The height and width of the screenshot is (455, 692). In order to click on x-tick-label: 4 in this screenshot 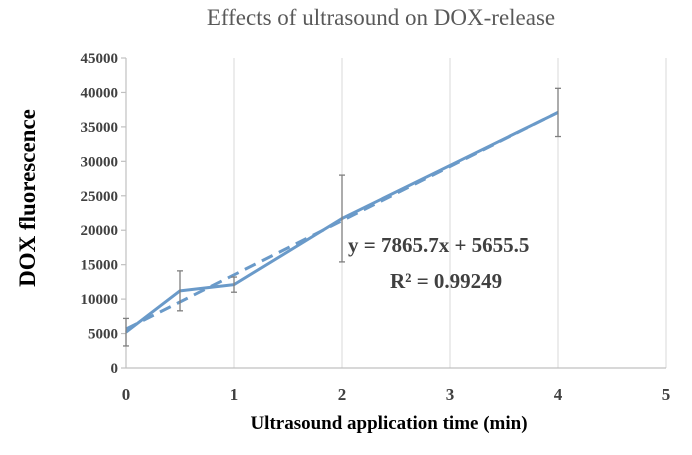, I will do `click(558, 394)`.